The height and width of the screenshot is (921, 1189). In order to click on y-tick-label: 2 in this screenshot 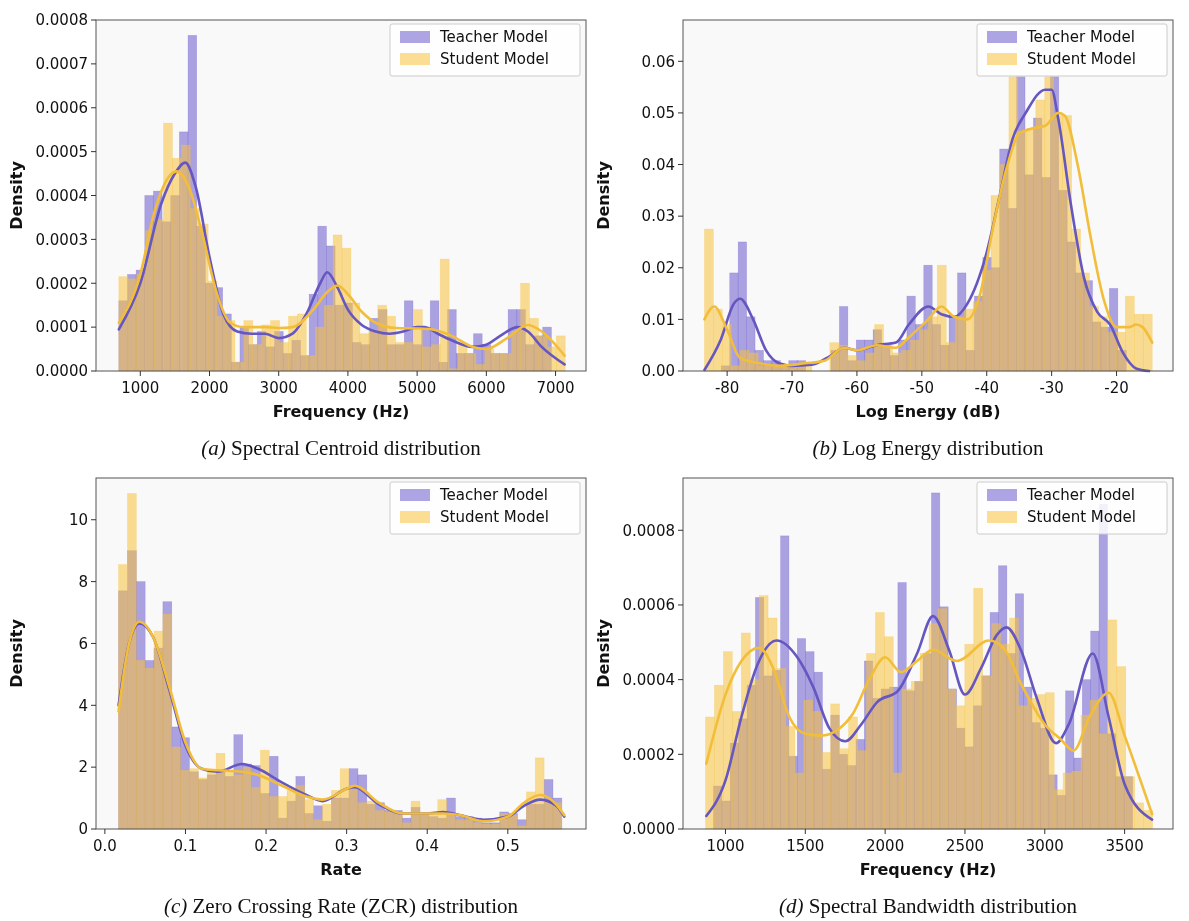, I will do `click(83, 767)`.